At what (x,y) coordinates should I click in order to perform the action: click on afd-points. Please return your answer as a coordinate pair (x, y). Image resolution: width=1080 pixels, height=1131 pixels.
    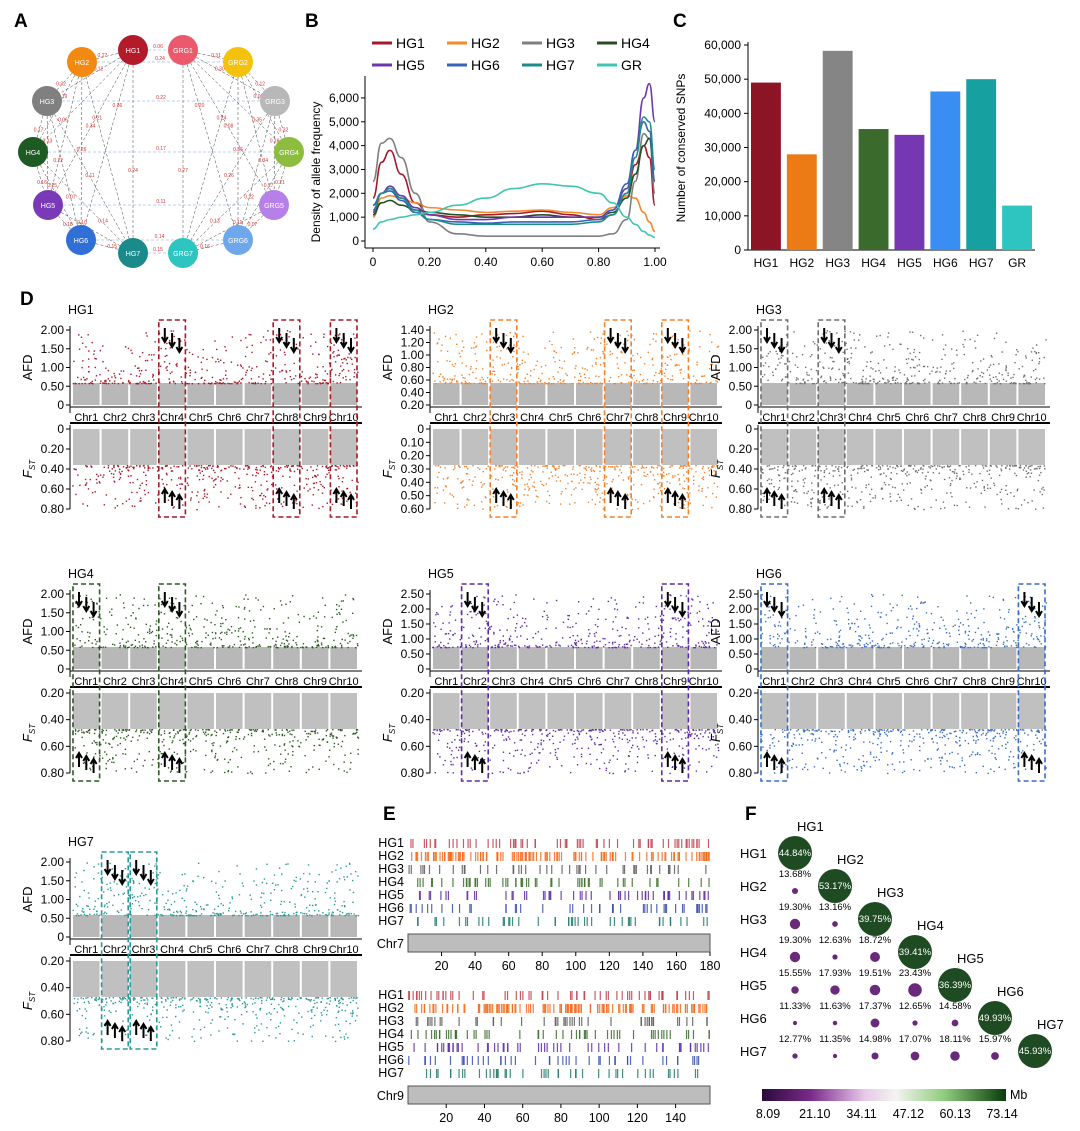
    Looking at the image, I should click on (575, 621).